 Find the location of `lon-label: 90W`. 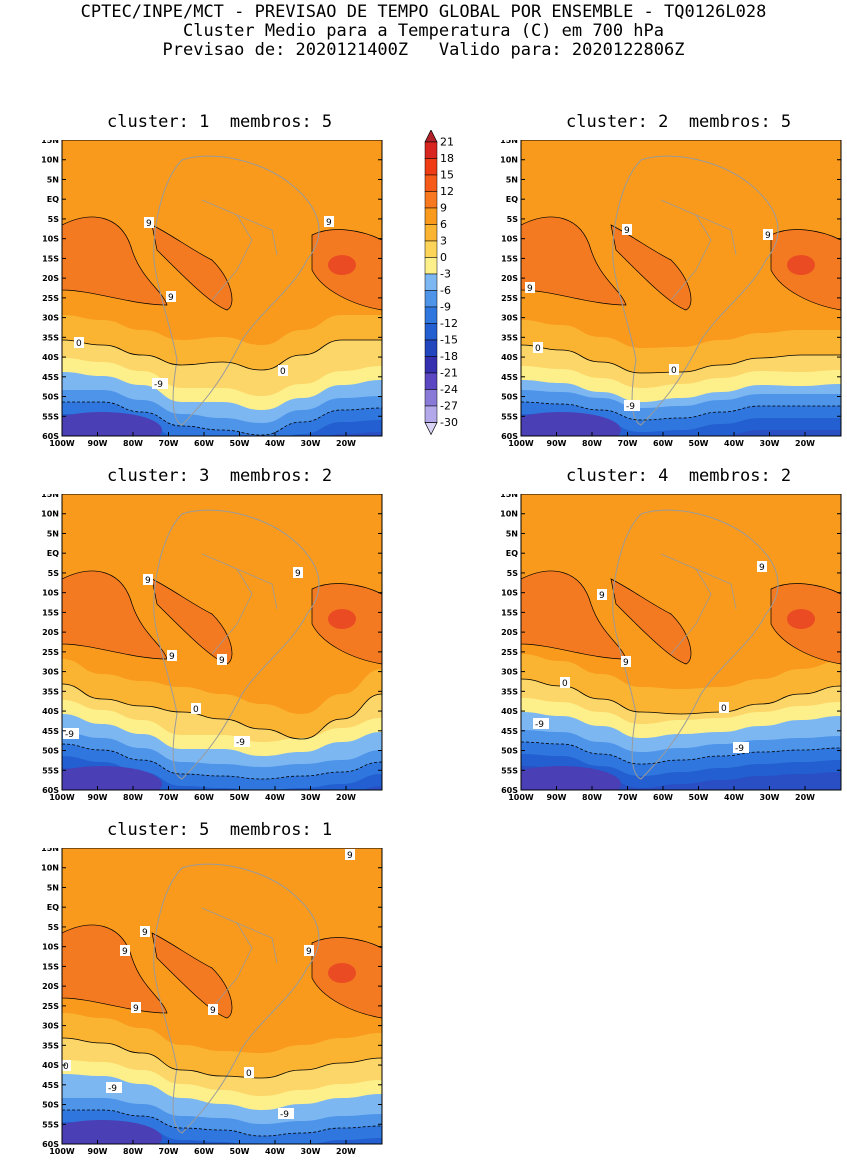

lon-label: 90W is located at coordinates (98, 797).